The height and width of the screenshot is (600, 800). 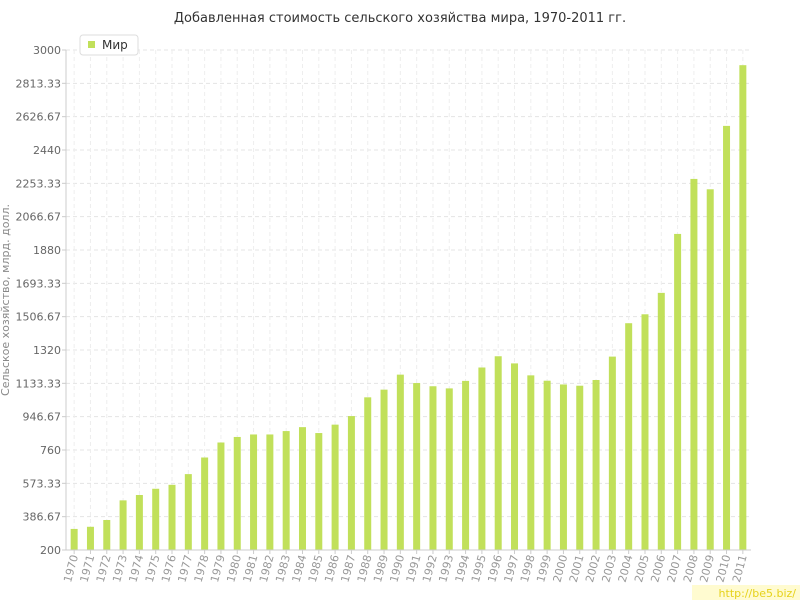 I want to click on bar-1992, so click(x=433, y=468).